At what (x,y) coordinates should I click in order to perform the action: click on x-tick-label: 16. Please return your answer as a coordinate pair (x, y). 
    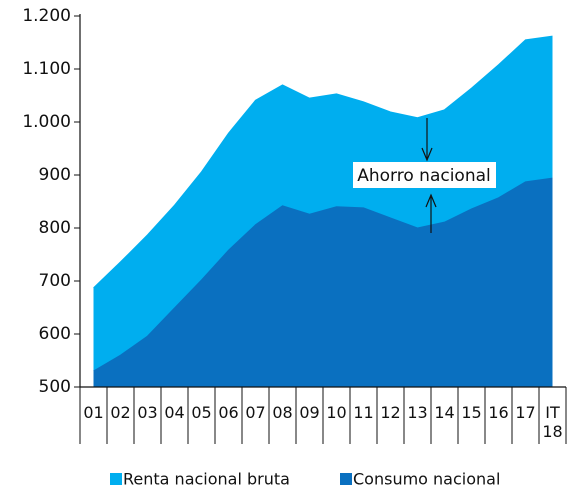
    Looking at the image, I should click on (498, 412).